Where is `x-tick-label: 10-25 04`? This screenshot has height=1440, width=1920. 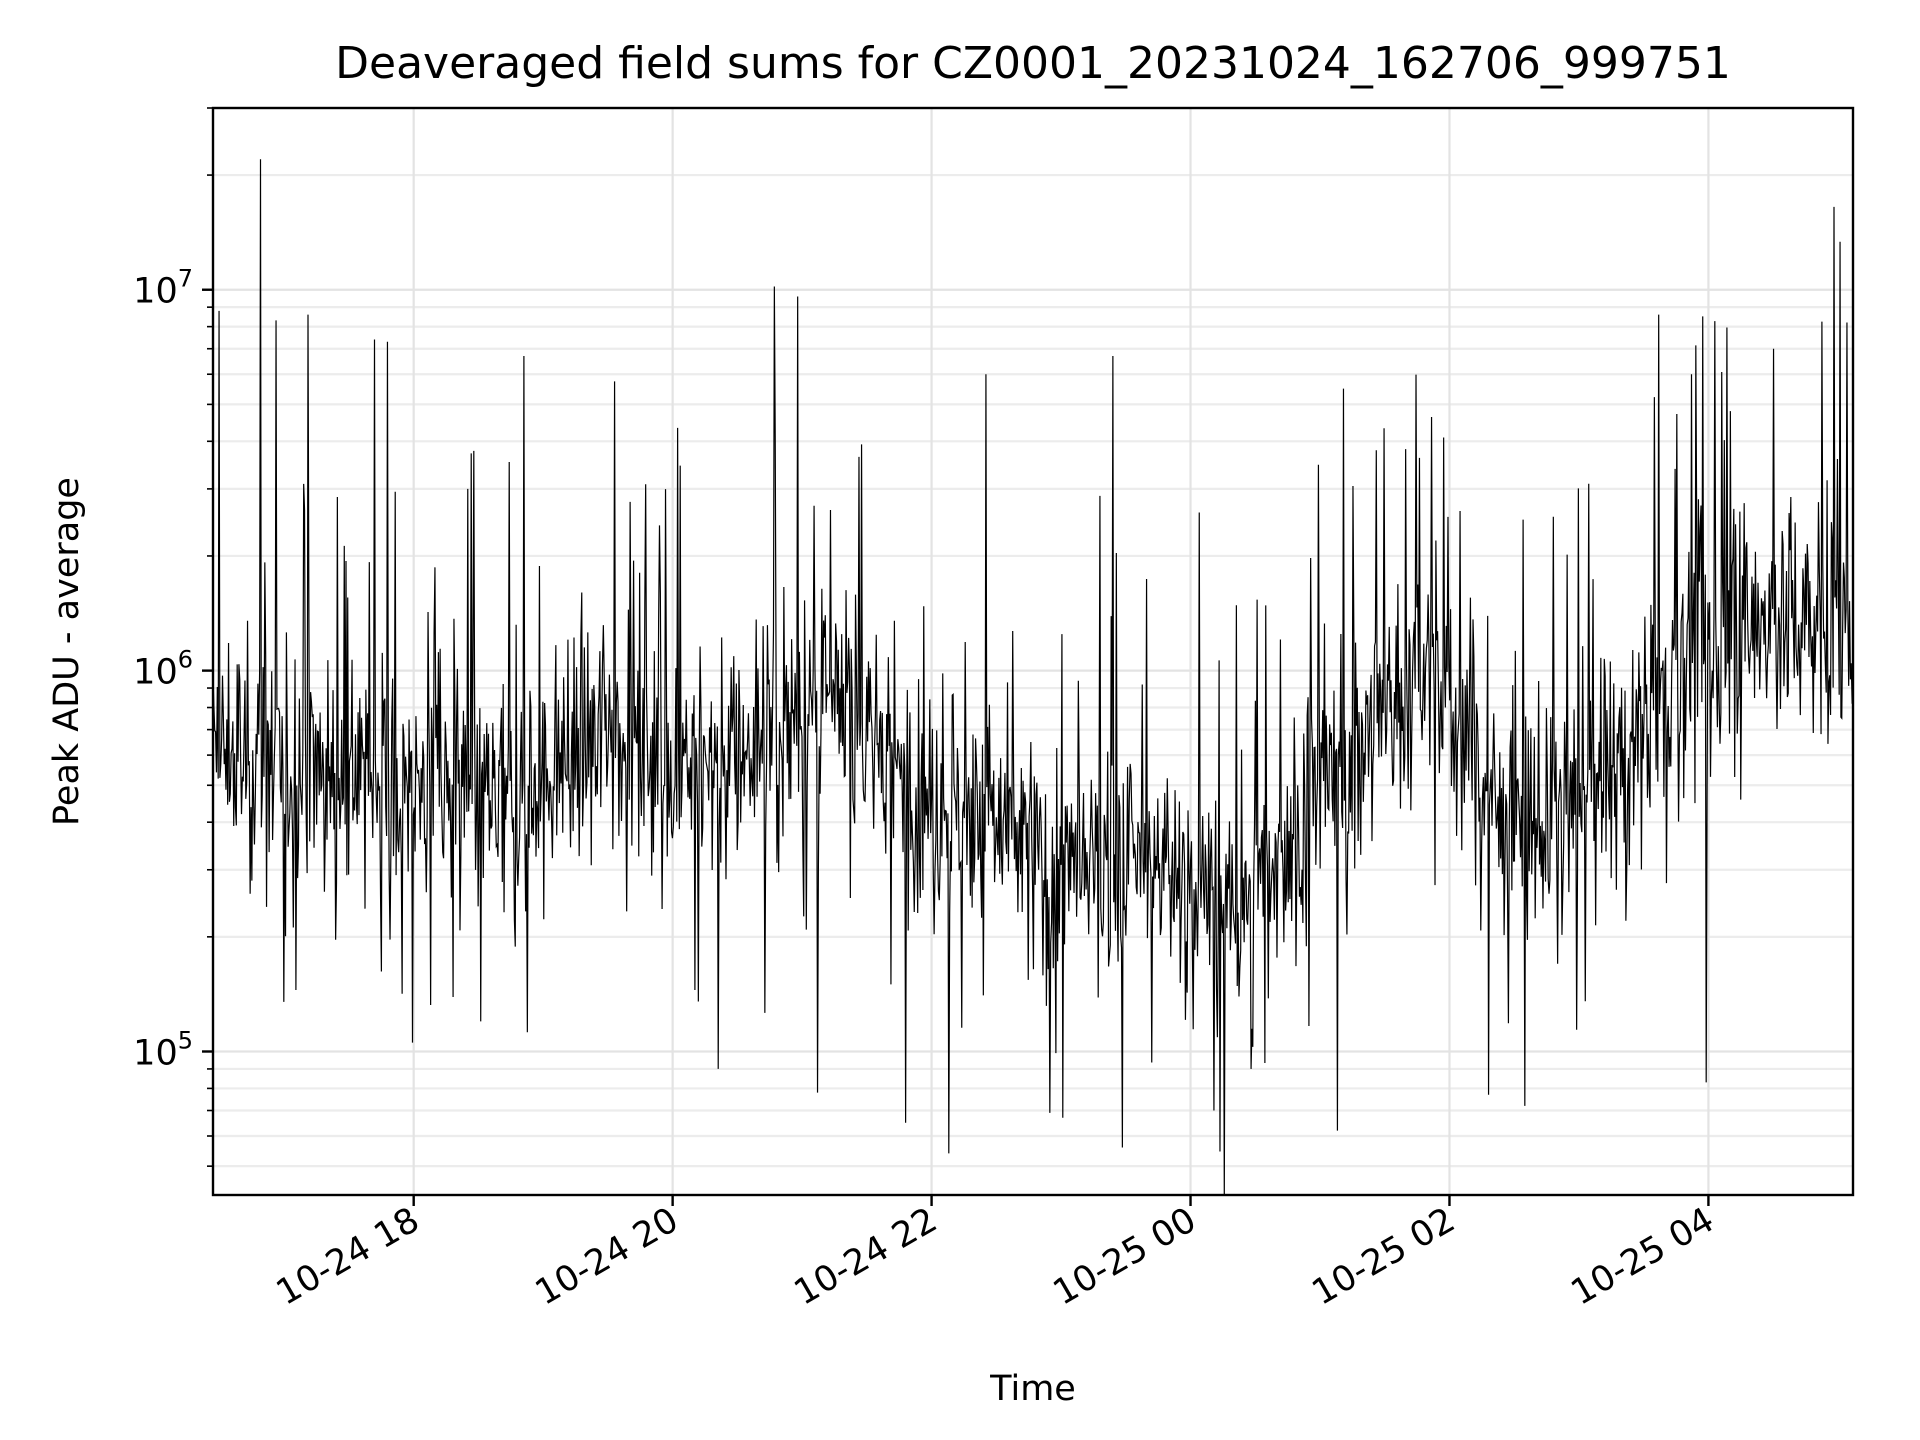
x-tick-label: 10-25 04 is located at coordinates (1643, 1256).